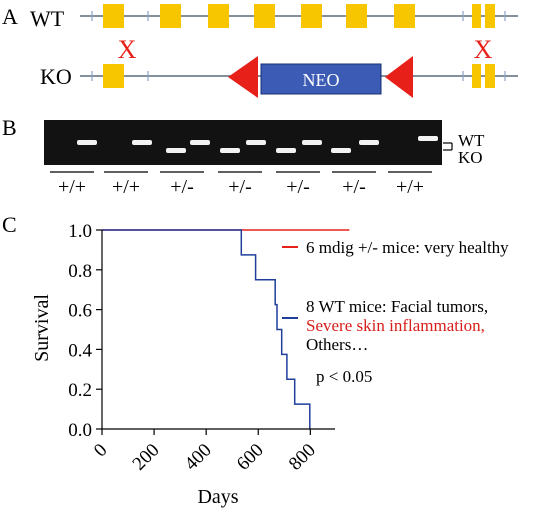 The width and height of the screenshot is (550, 515). What do you see at coordinates (47, 18) in the screenshot?
I see `wt-allele-label: WT` at bounding box center [47, 18].